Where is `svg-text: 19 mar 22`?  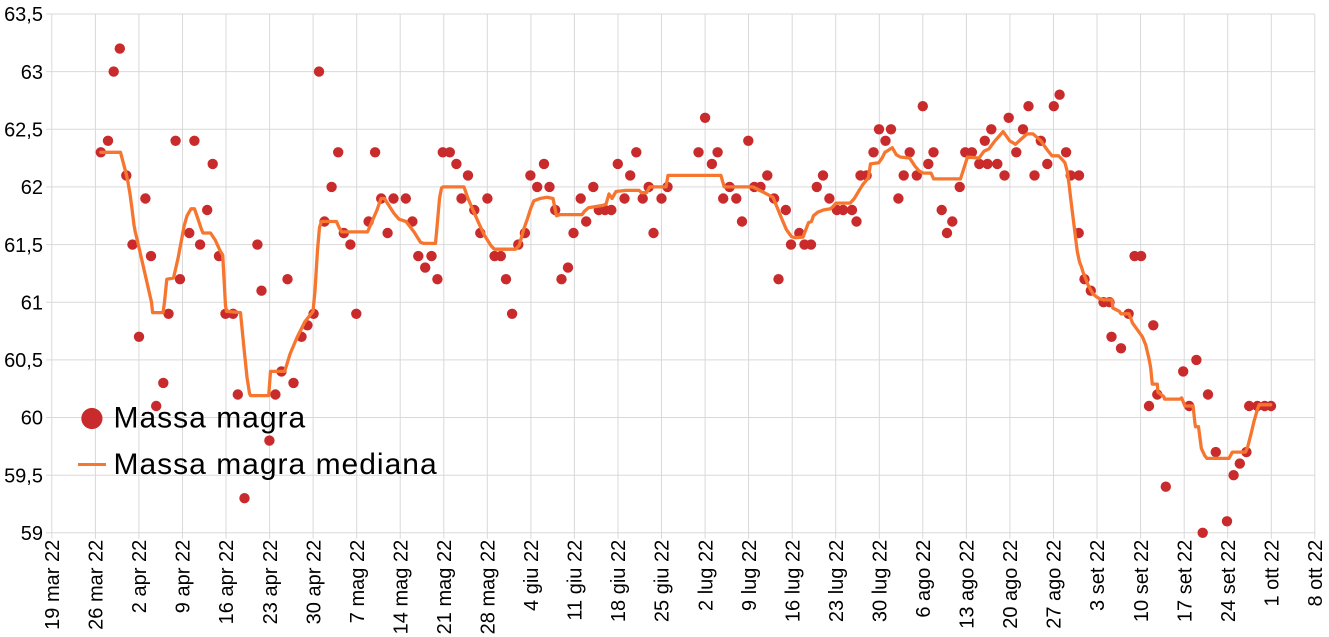
svg-text: 19 mar 22 is located at coordinates (53, 585).